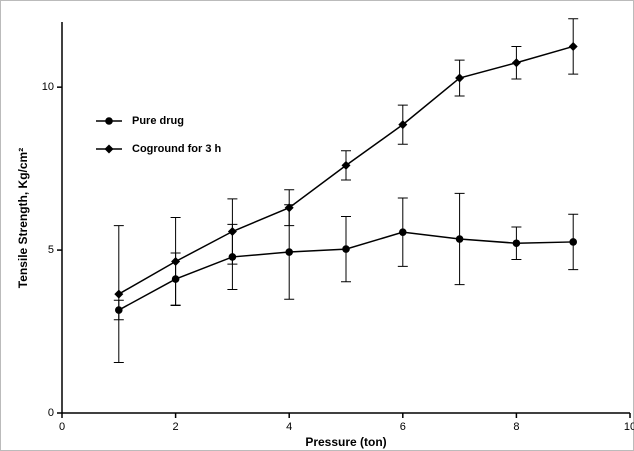 Image resolution: width=634 pixels, height=451 pixels. Describe the element at coordinates (51, 413) in the screenshot. I see `y-tick-label: 0` at that location.